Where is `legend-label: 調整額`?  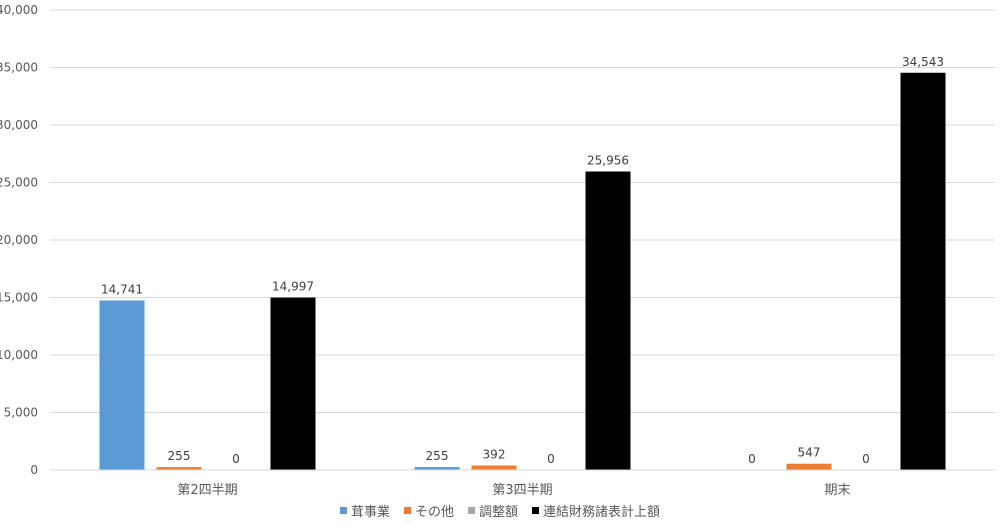
legend-label: 調整額 is located at coordinates (498, 512).